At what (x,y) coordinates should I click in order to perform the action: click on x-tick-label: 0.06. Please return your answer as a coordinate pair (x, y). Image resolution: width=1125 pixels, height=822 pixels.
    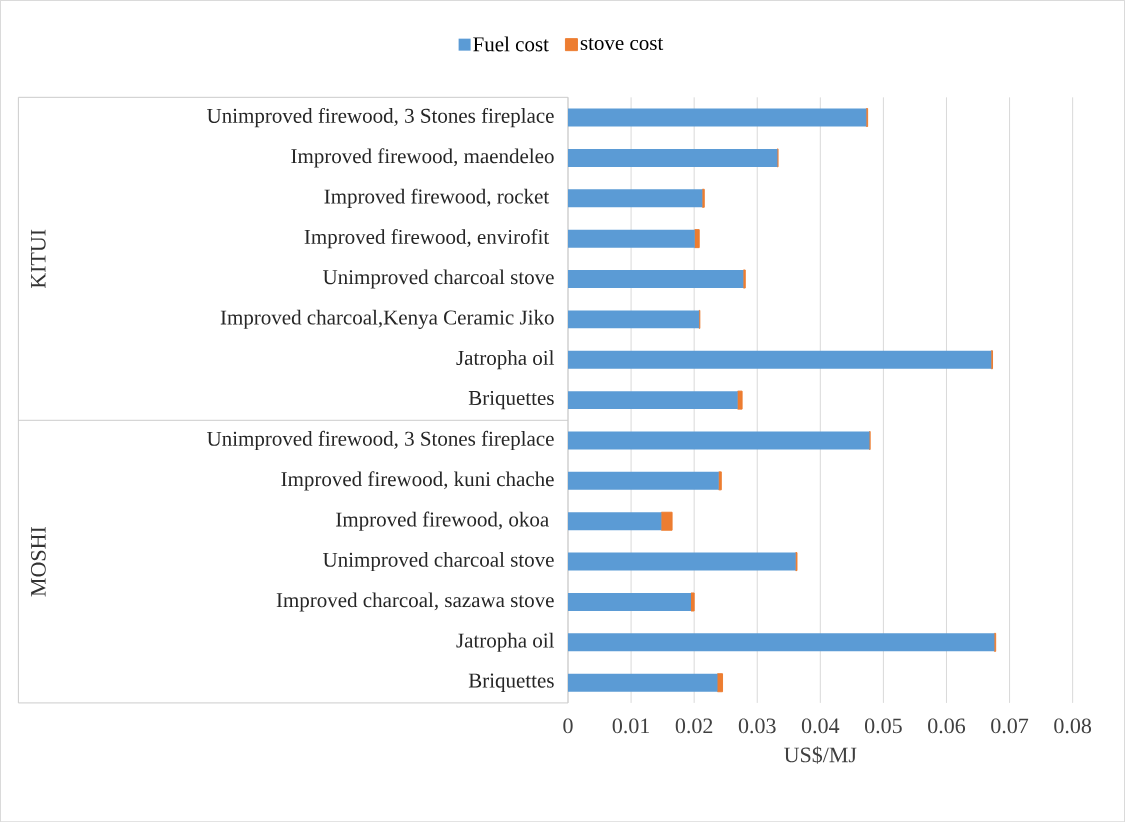
    Looking at the image, I should click on (947, 726).